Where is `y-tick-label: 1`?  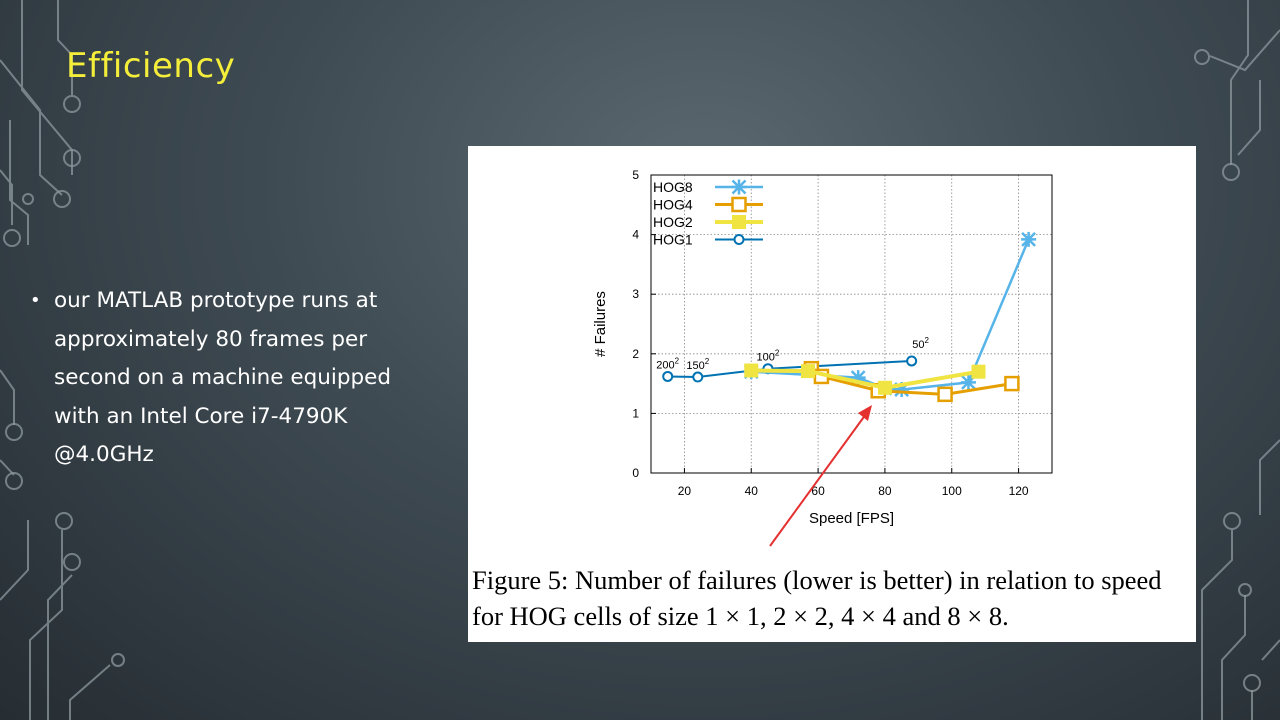 y-tick-label: 1 is located at coordinates (635, 413).